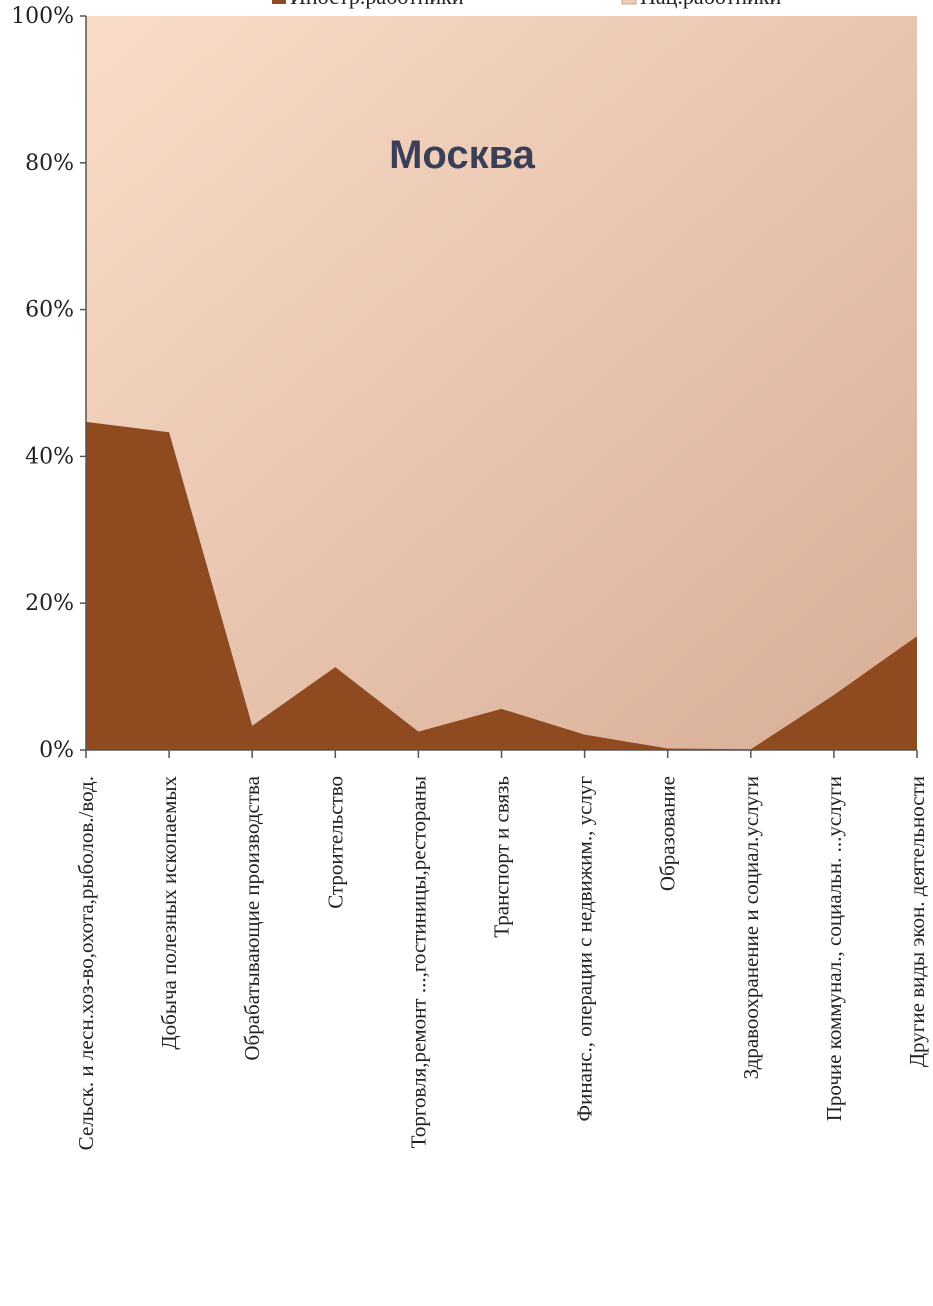 This screenshot has height=1306, width=933. Describe the element at coordinates (462, 155) in the screenshot. I see `chart-title: Москва` at that location.